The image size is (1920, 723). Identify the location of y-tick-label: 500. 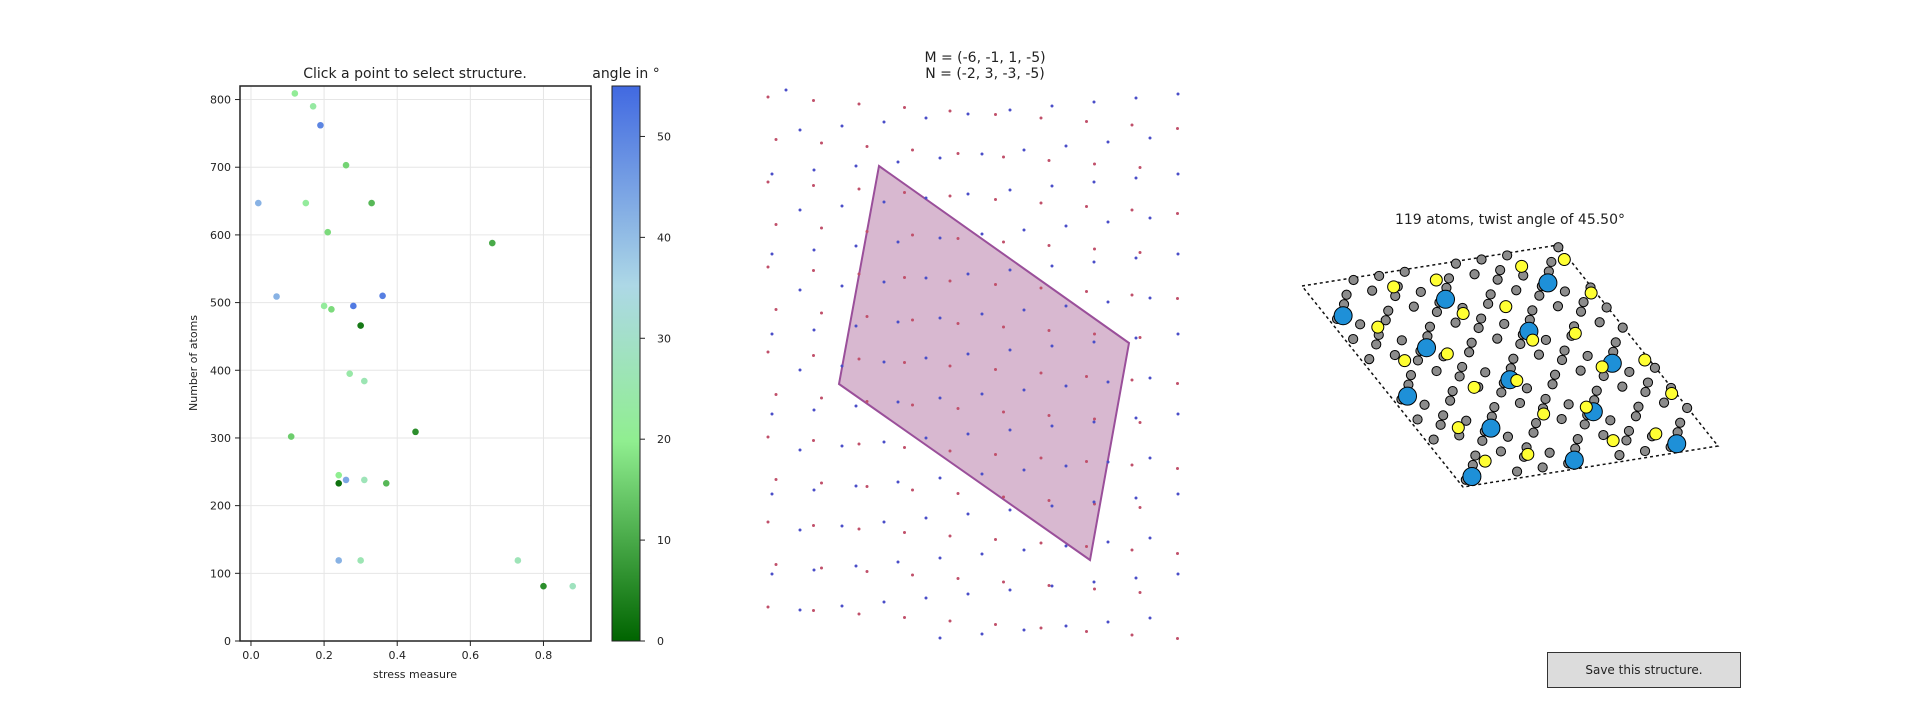
(220, 303).